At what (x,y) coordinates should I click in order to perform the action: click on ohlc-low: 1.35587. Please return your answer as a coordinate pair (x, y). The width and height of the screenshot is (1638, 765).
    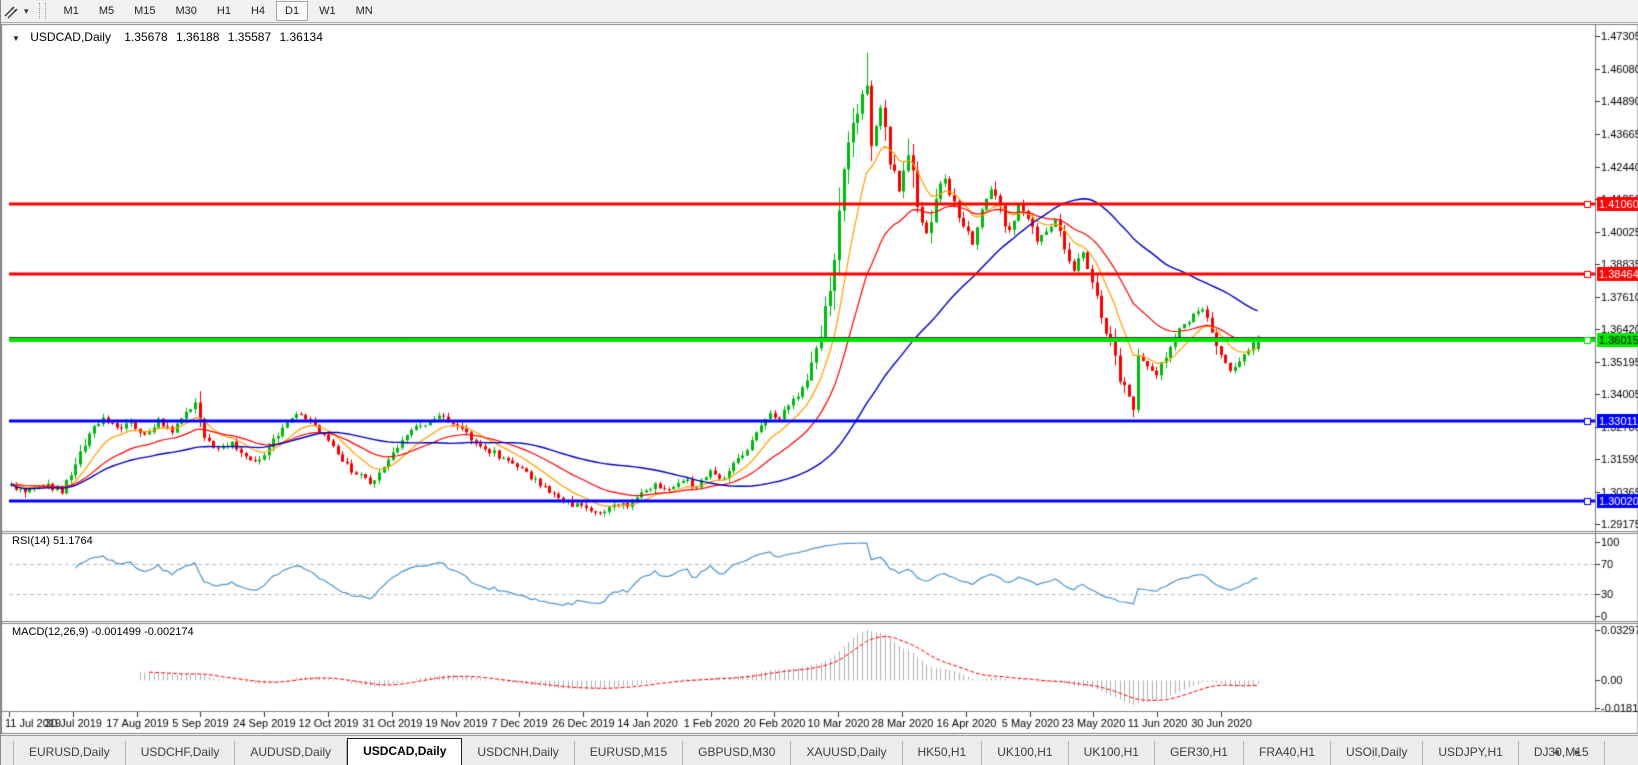
    Looking at the image, I should click on (249, 37).